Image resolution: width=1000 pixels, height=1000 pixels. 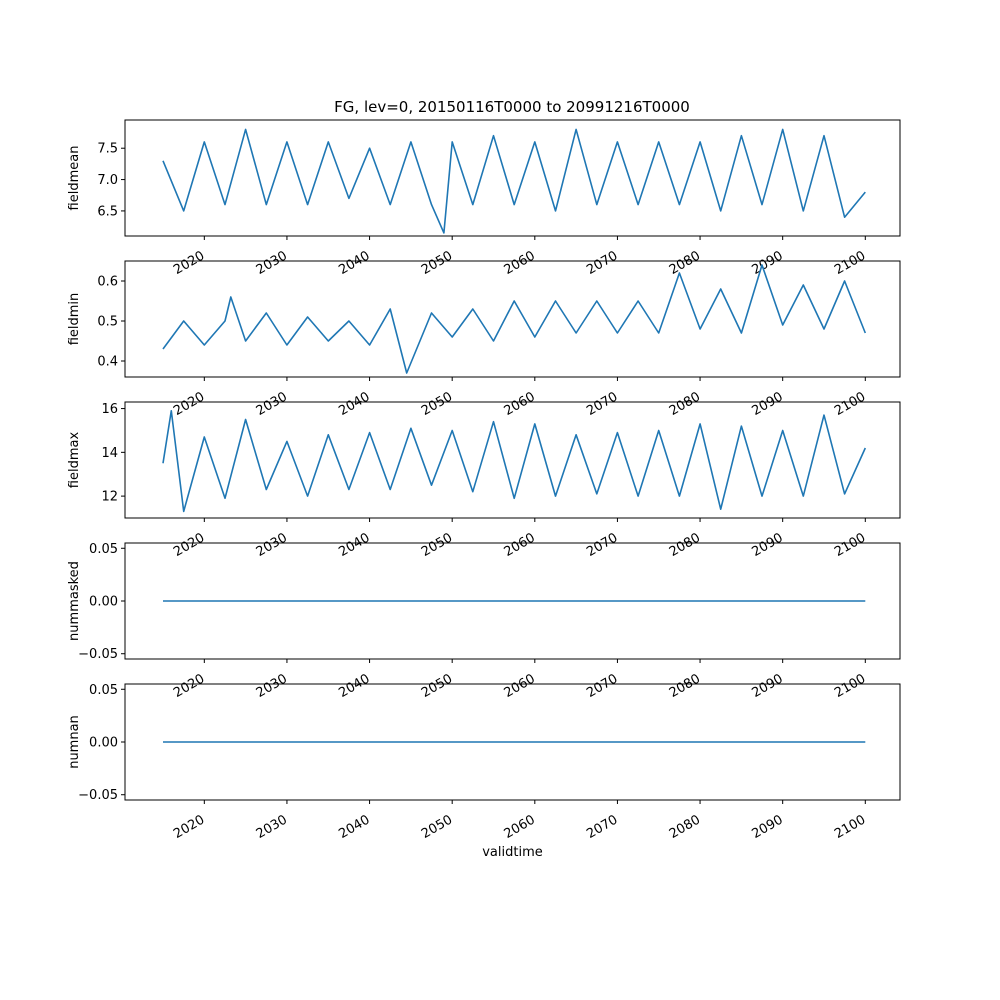 I want to click on fieldmean-axes-frame, so click(x=512, y=178).